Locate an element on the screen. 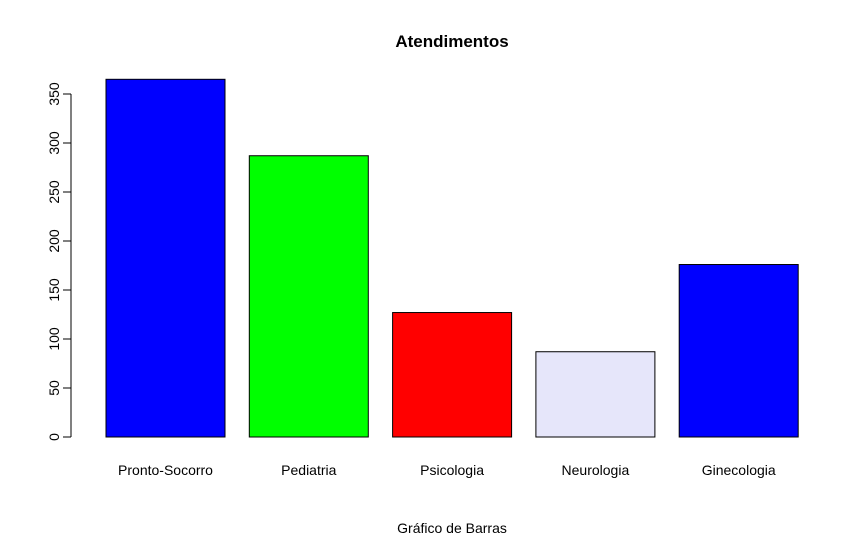  x-category-label: Pediatria is located at coordinates (308, 470).